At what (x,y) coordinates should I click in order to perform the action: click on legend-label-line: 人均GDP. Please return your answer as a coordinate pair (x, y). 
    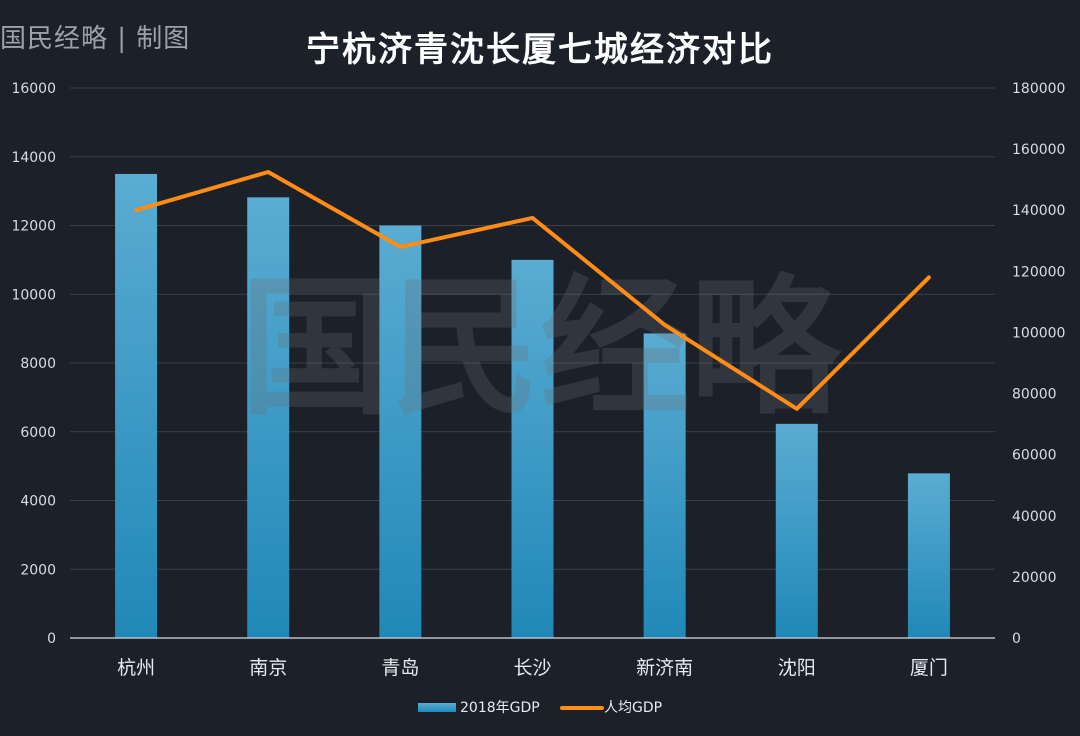
    Looking at the image, I should click on (633, 708).